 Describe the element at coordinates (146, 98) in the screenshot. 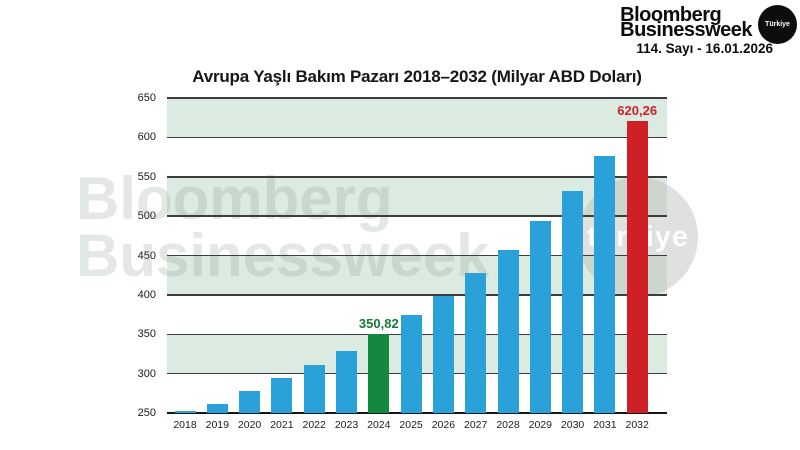

I see `y-tick-label-650: 650` at that location.